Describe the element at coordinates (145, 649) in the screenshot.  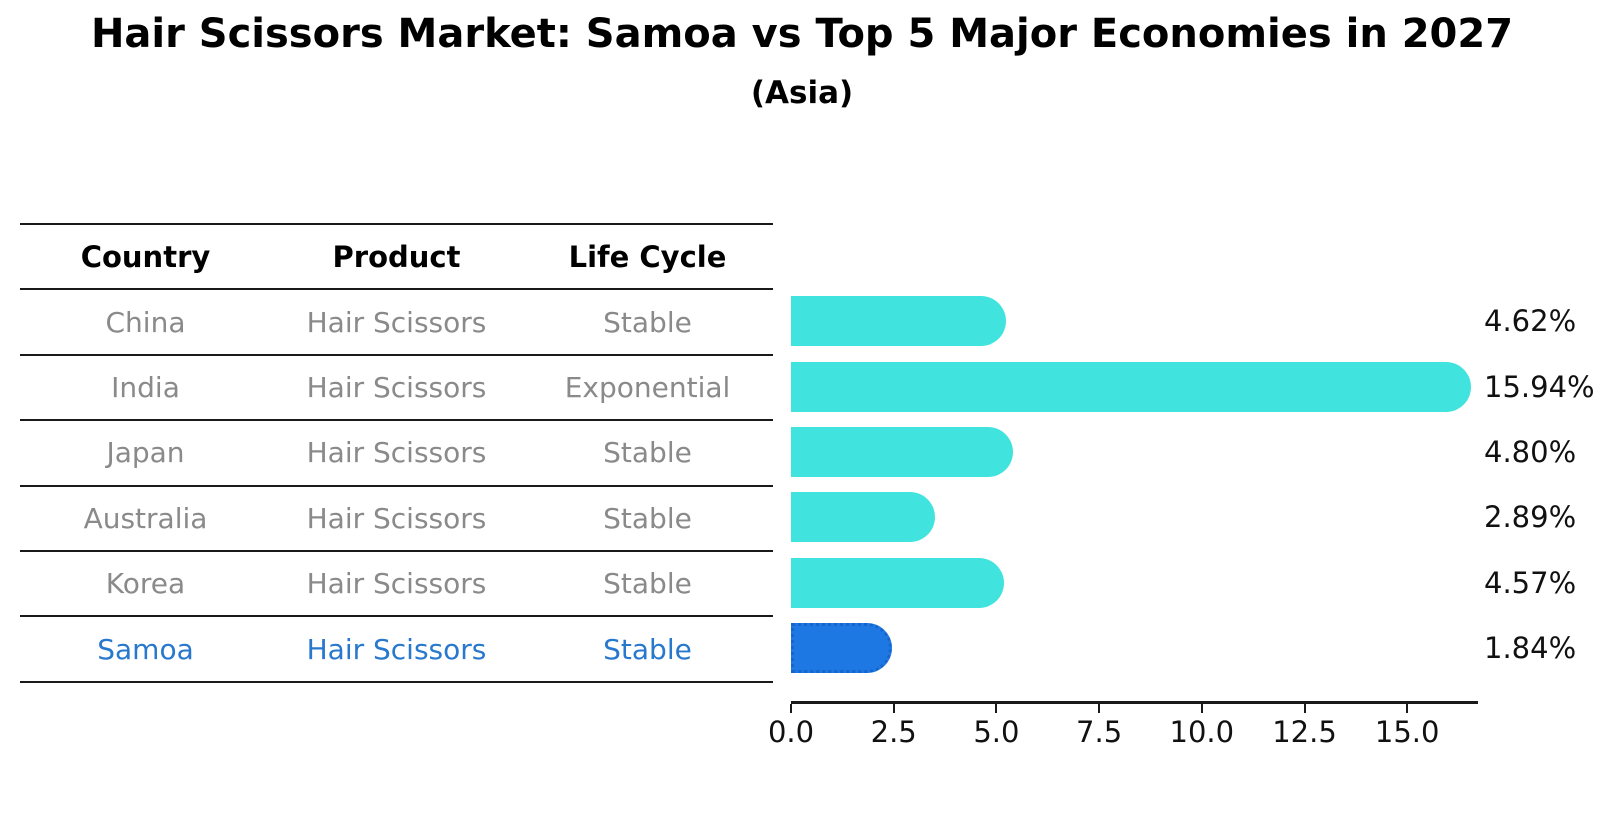
I see `table-cell-country: Samoa` at that location.